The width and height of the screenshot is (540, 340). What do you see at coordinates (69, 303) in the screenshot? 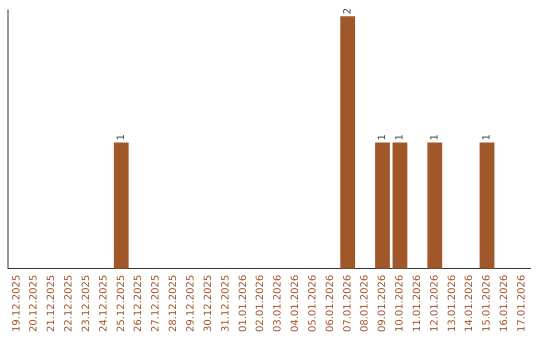
I see `x-tick-label: 22.12.2025` at bounding box center [69, 303].